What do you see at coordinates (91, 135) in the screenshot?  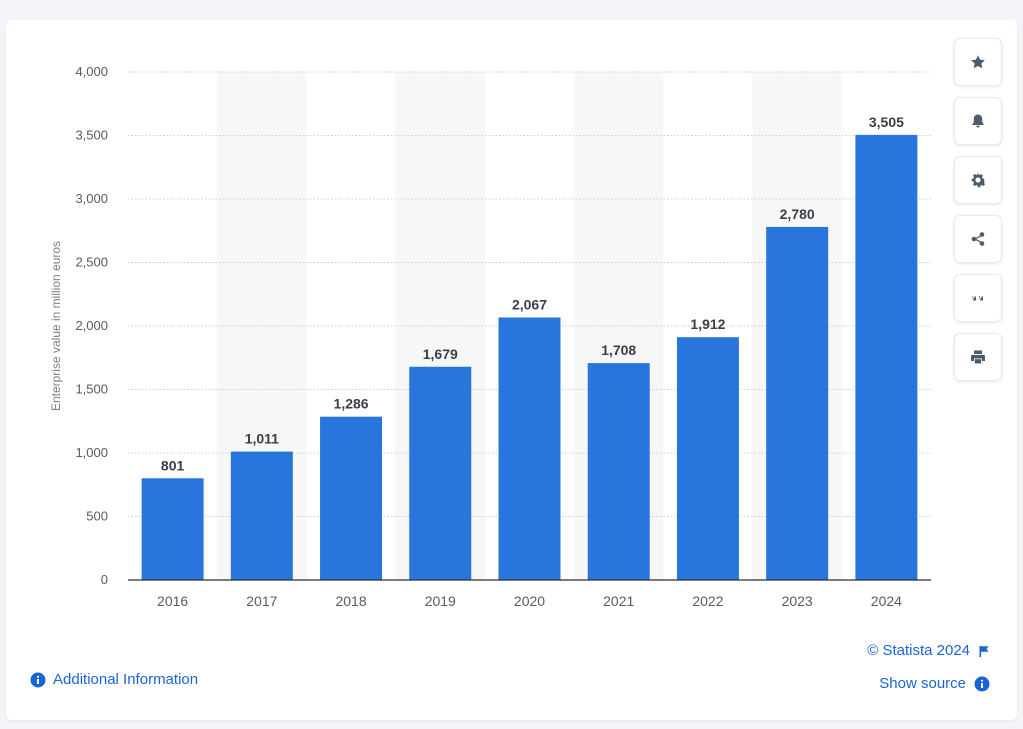 I see `y-tick-label: 3,500` at bounding box center [91, 135].